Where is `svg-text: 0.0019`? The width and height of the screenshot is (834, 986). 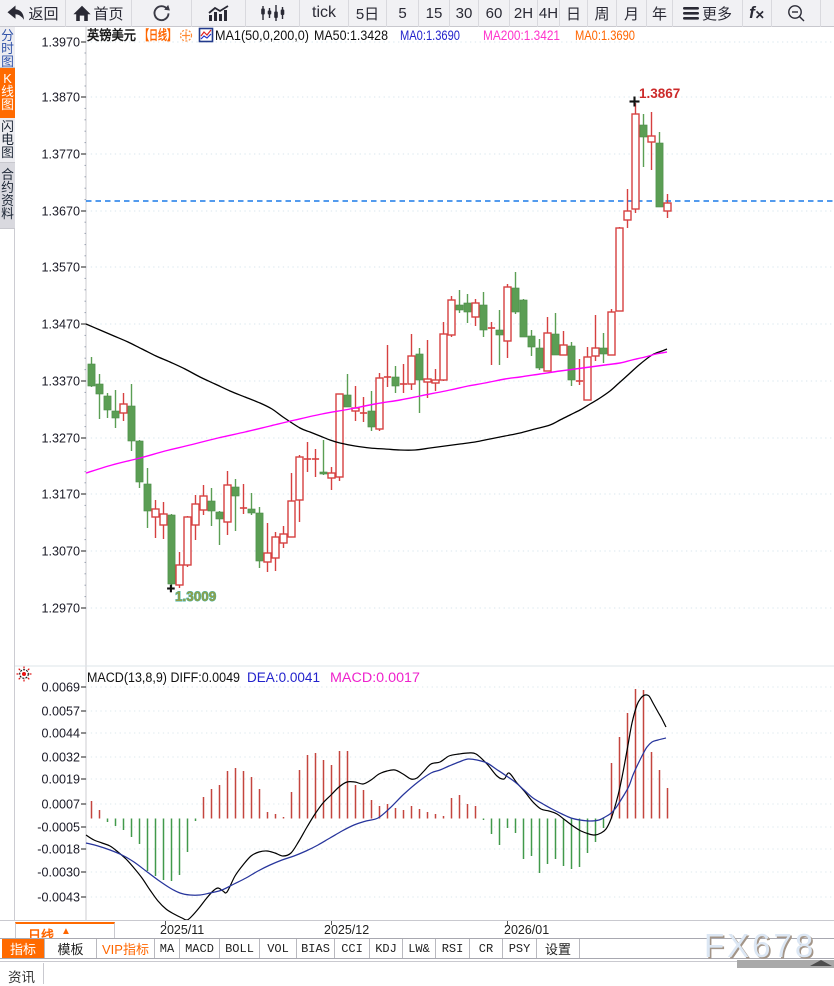 svg-text: 0.0019 is located at coordinates (60, 780).